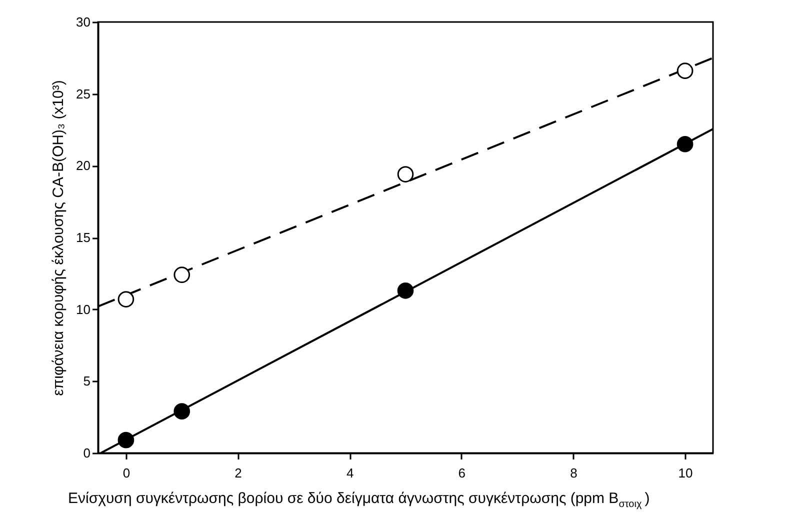  What do you see at coordinates (59, 238) in the screenshot?
I see `y-axis-title: επιφάνεια κορυφής έκλουσης CA-B(OH)₃ (x10³)` at bounding box center [59, 238].